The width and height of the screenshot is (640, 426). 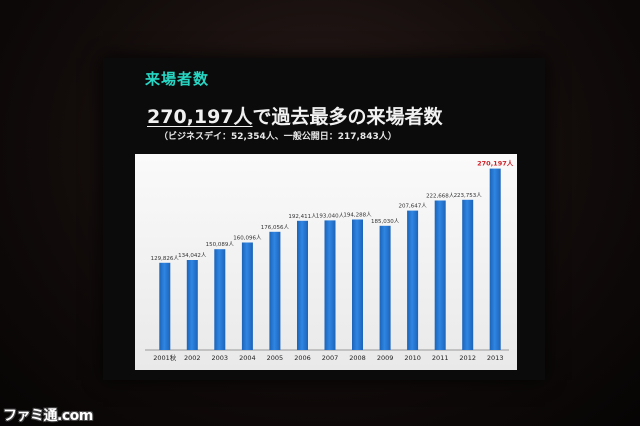 I want to click on x-tick-label: 2003, so click(x=220, y=358).